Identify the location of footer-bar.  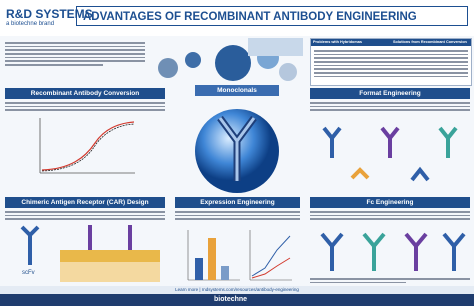
(237, 300).